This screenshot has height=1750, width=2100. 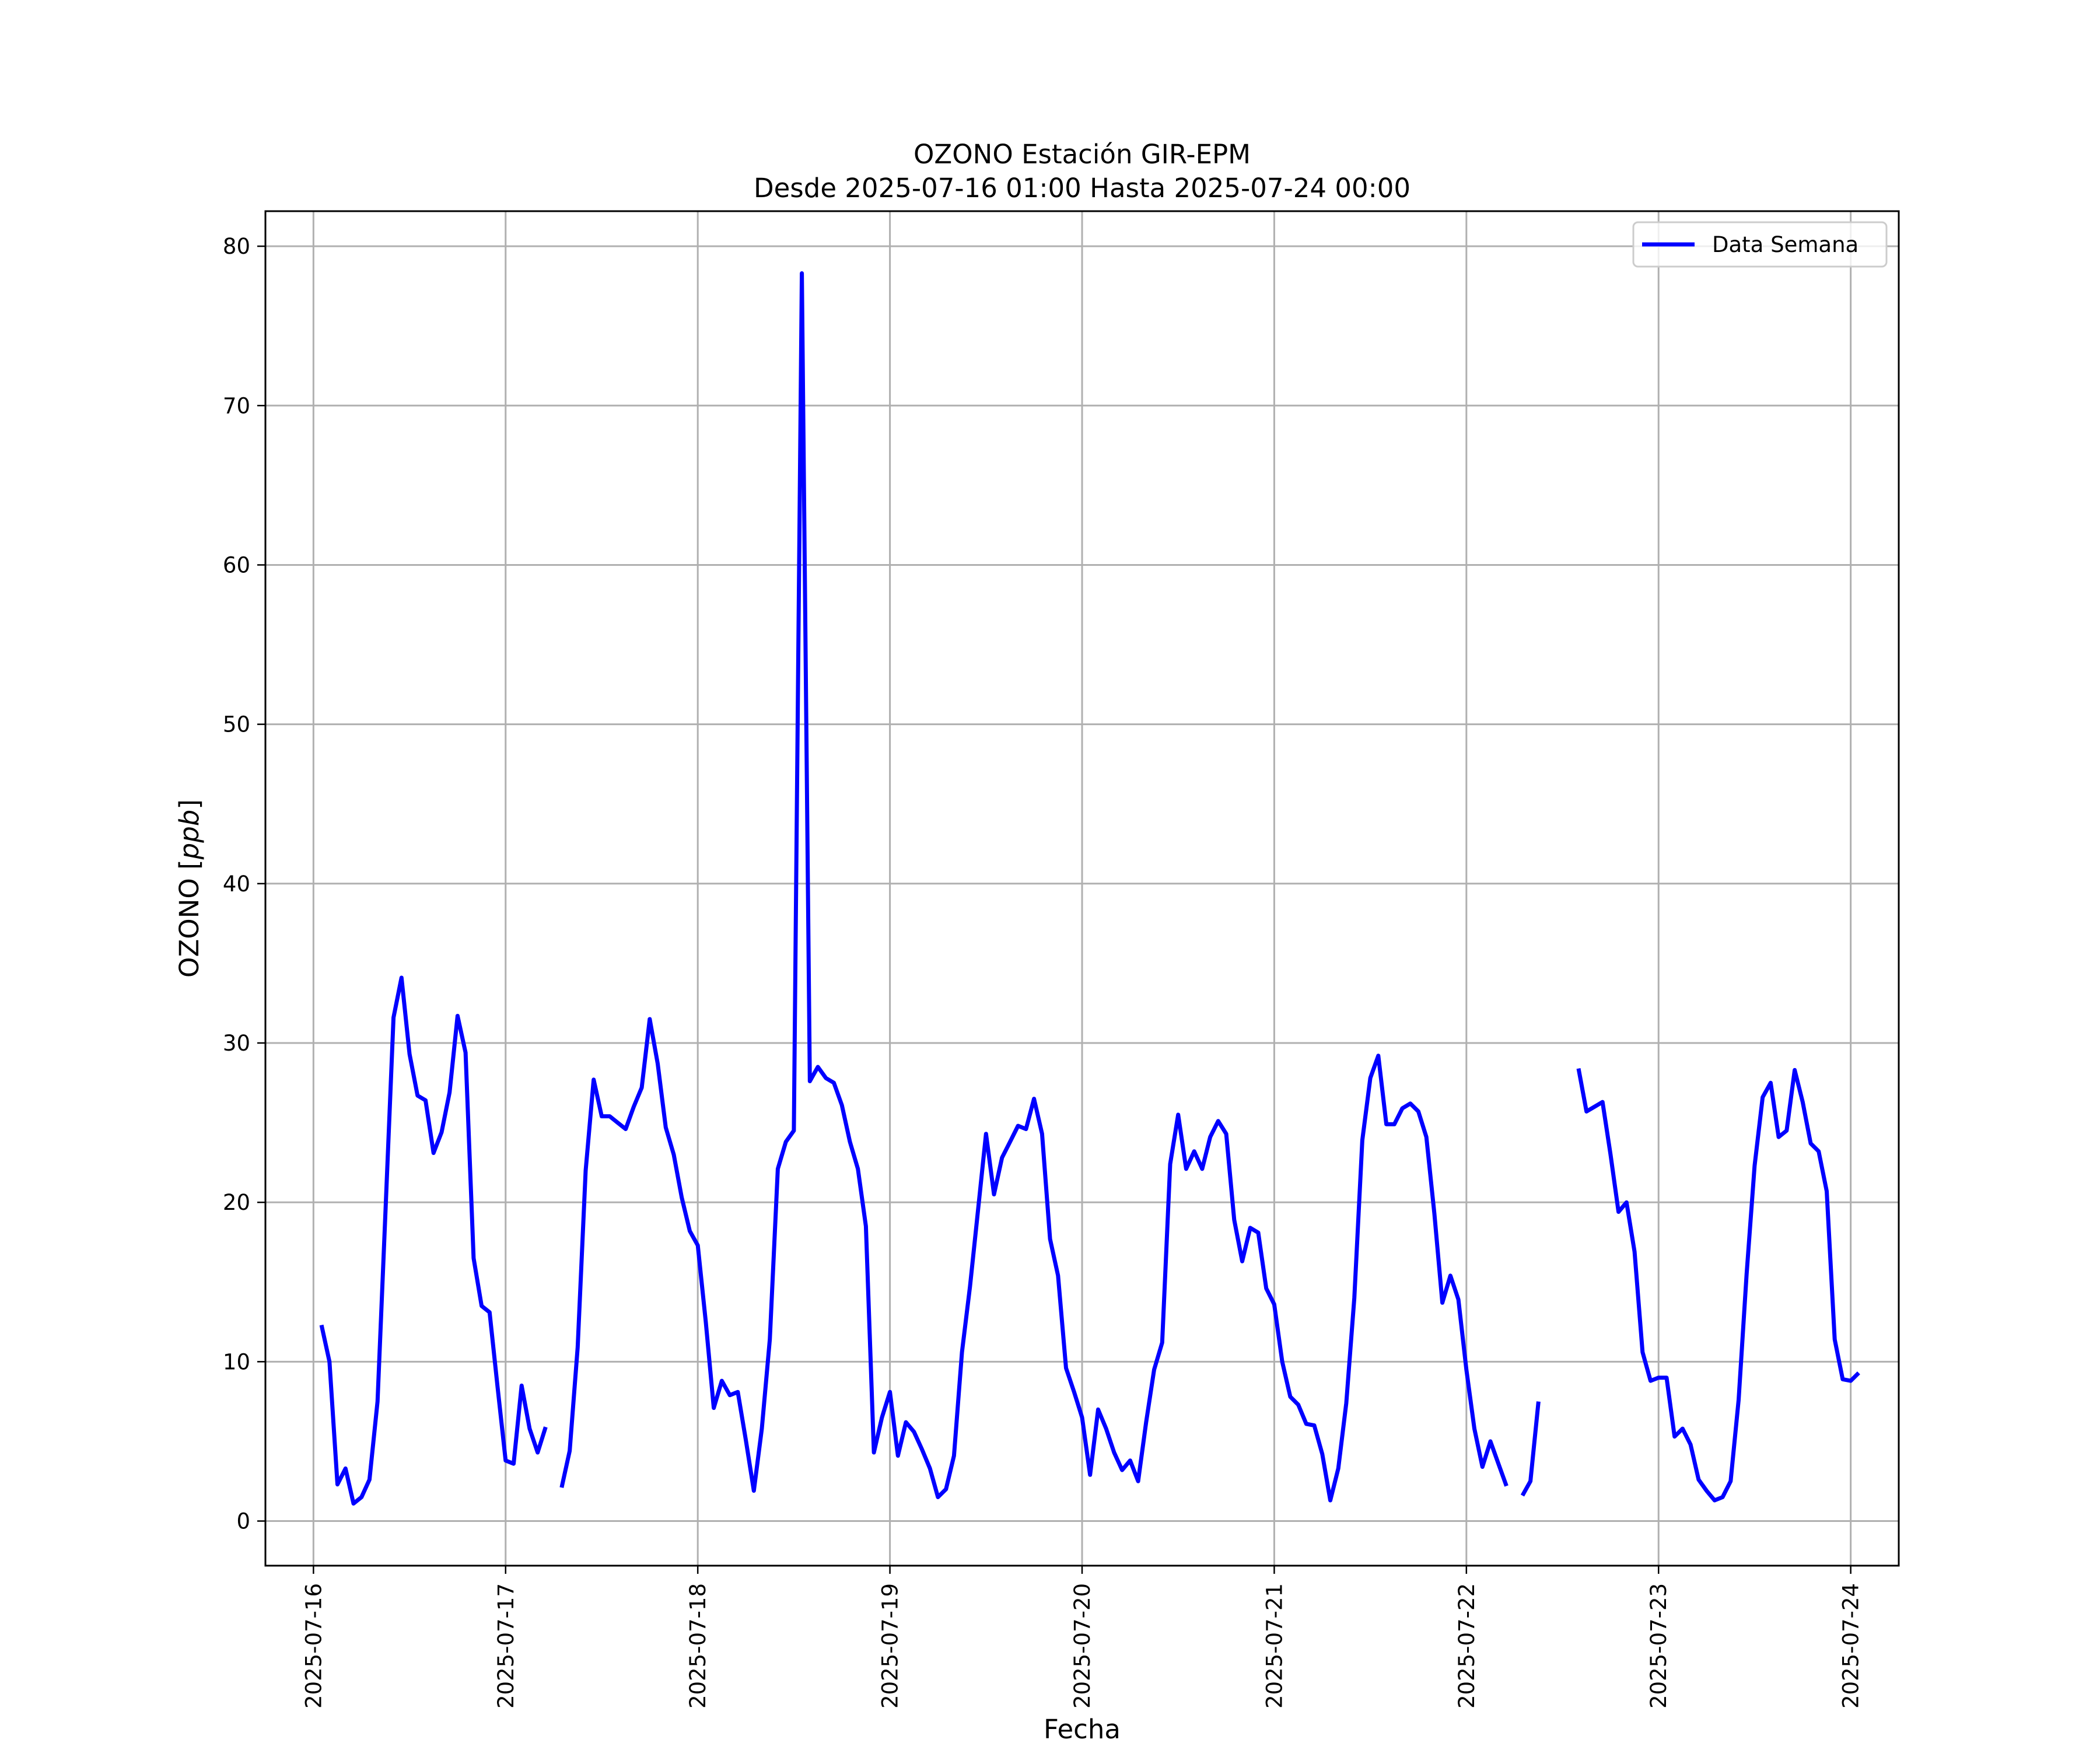 I want to click on x-tick-label: 2025-07-24, so click(x=1852, y=1646).